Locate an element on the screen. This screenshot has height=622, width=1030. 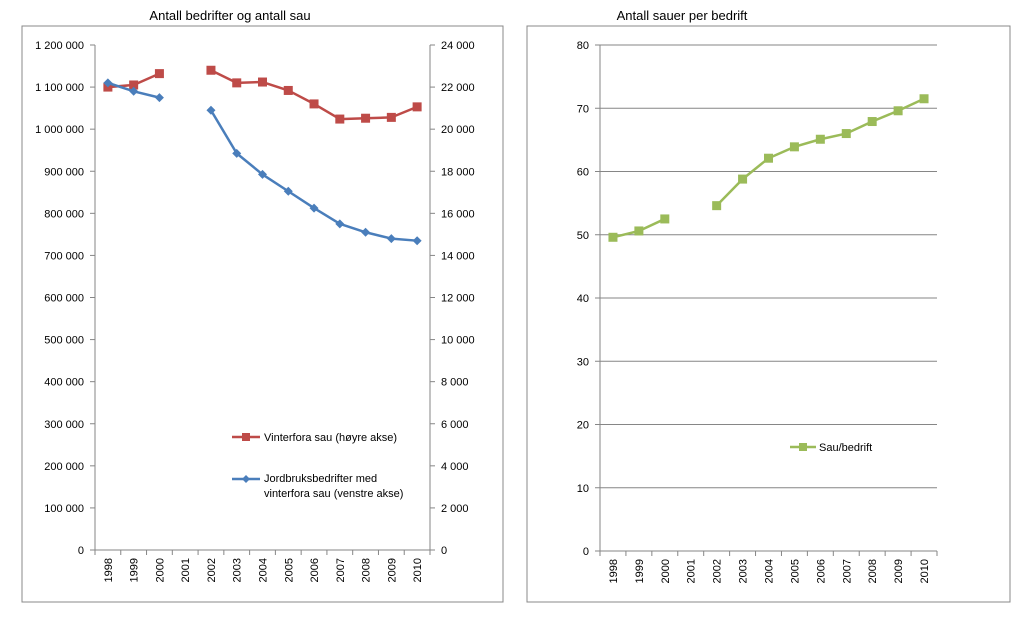
right-y-tick-label: 10 000 is located at coordinates (458, 341).